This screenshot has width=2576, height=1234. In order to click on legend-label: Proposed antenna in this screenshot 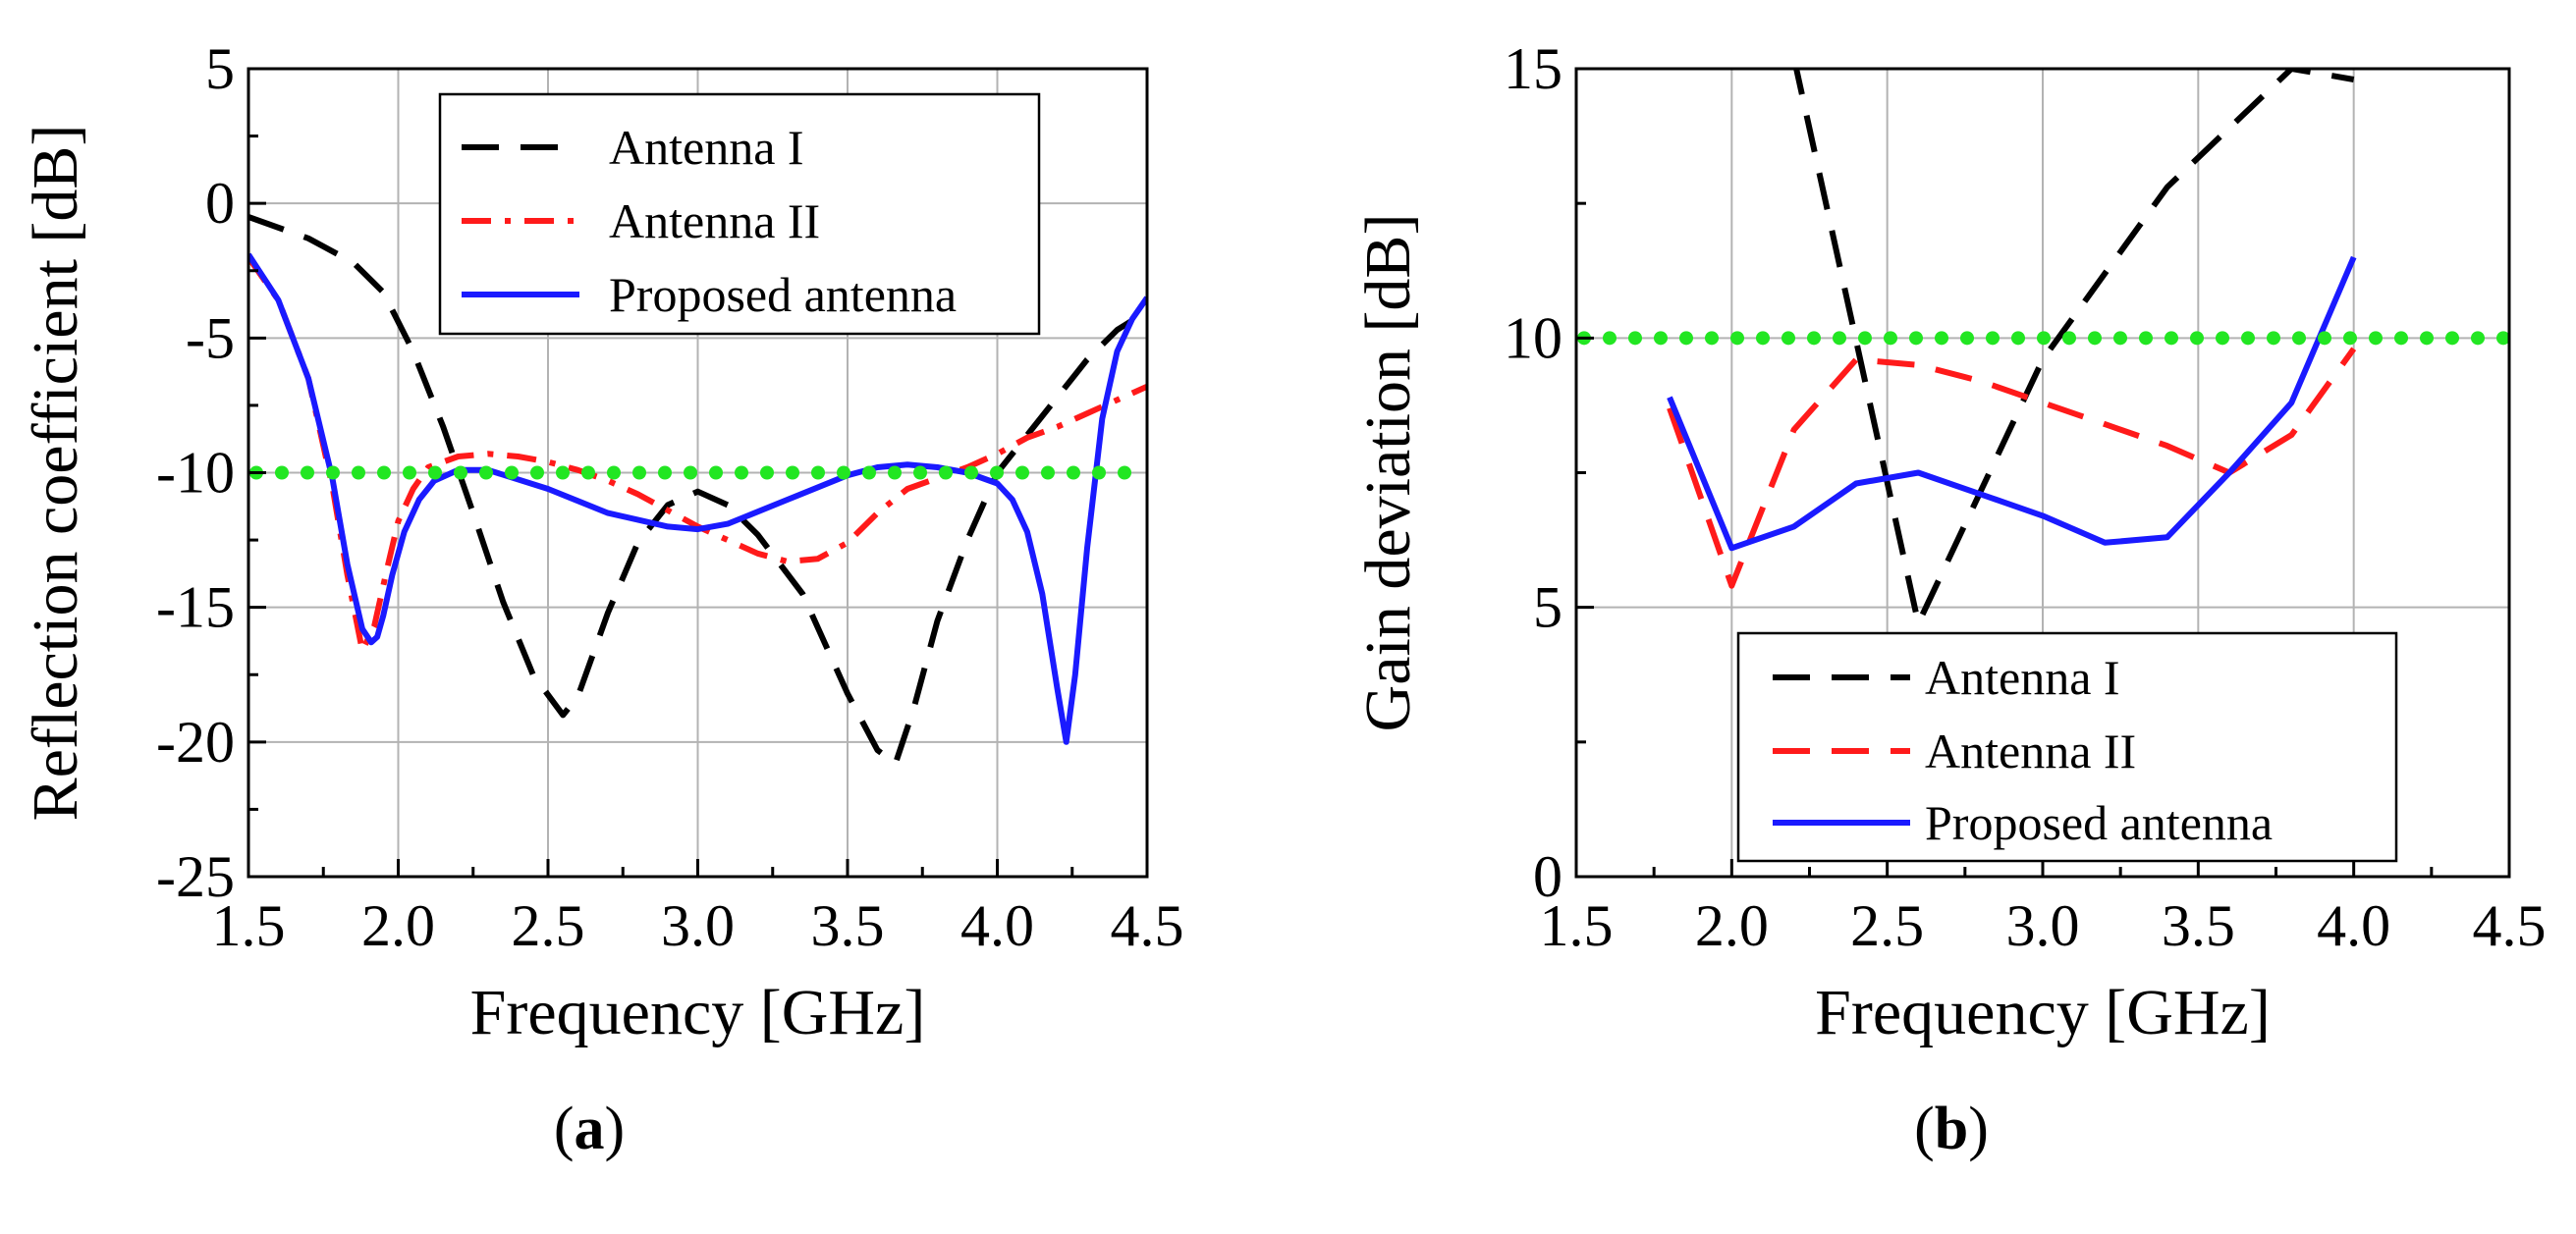, I will do `click(783, 294)`.